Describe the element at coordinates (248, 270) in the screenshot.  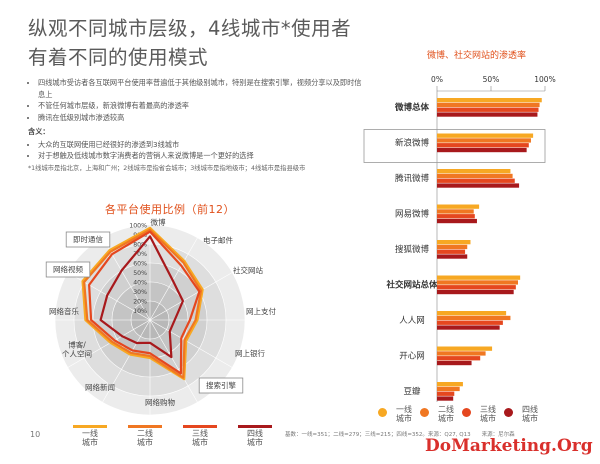
I see `radar-axis-label: 社交网站` at that location.